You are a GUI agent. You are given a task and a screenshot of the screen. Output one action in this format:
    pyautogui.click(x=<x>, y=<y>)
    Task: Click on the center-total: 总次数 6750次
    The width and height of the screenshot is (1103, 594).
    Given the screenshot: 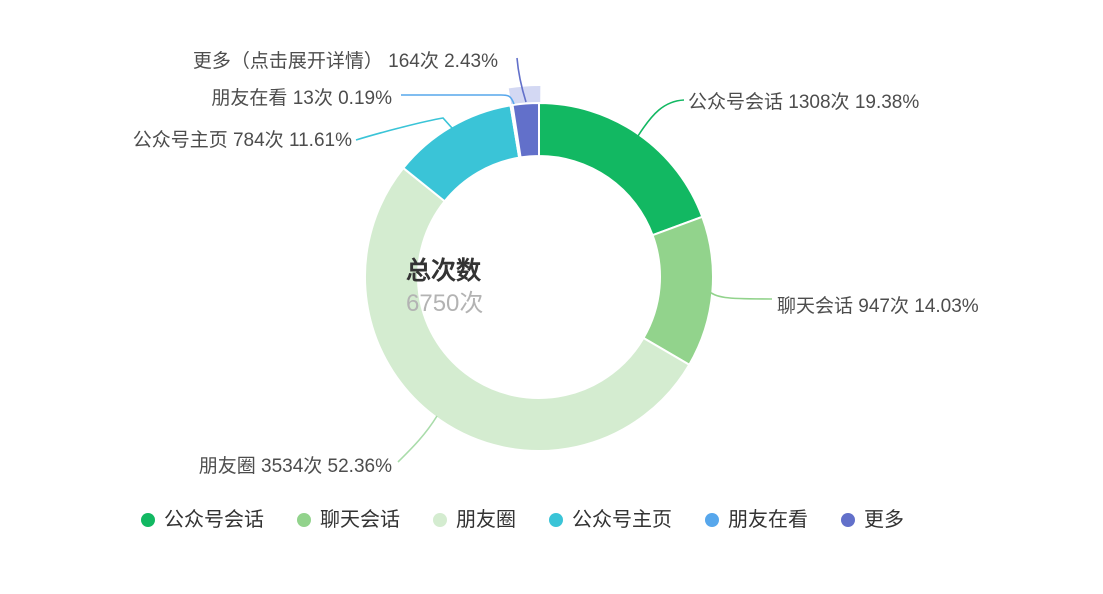 What is the action you would take?
    pyautogui.click(x=444, y=287)
    